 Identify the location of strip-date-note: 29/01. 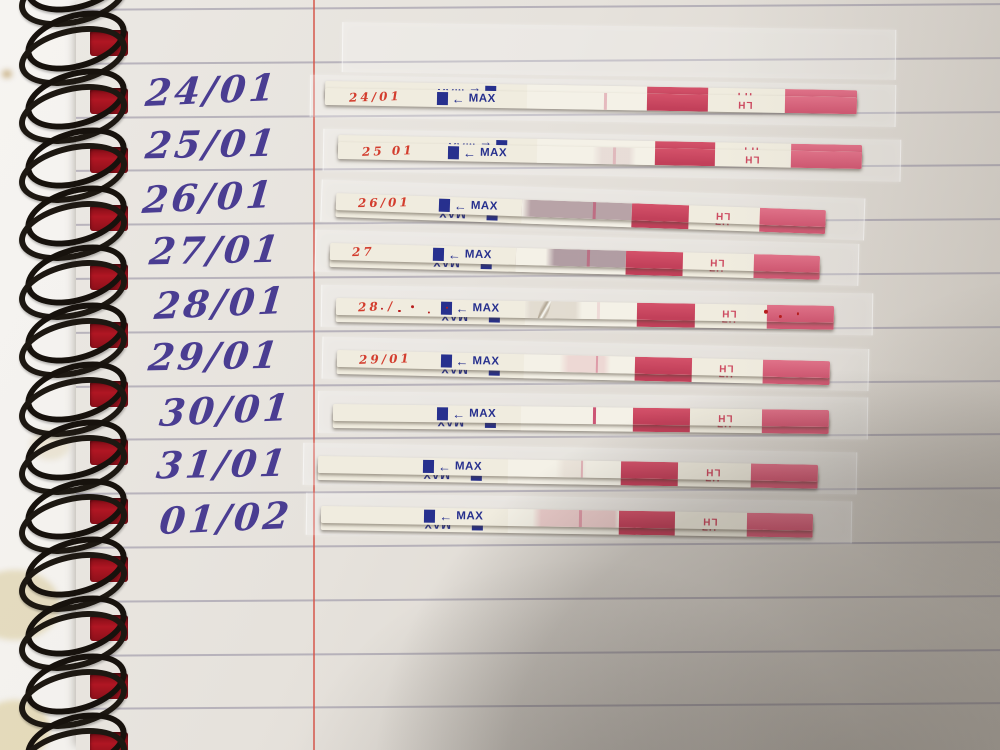
(385, 359).